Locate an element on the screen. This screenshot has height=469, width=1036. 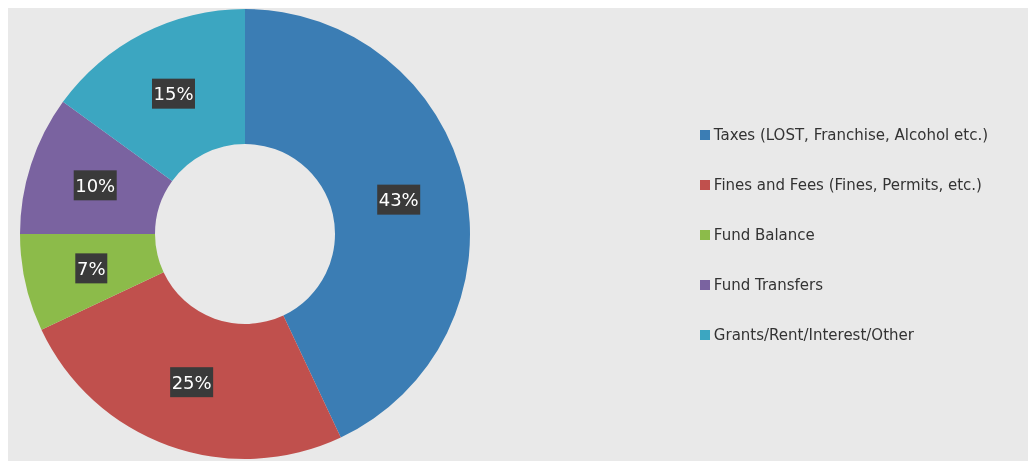
data-label: 15% is located at coordinates (173, 94).